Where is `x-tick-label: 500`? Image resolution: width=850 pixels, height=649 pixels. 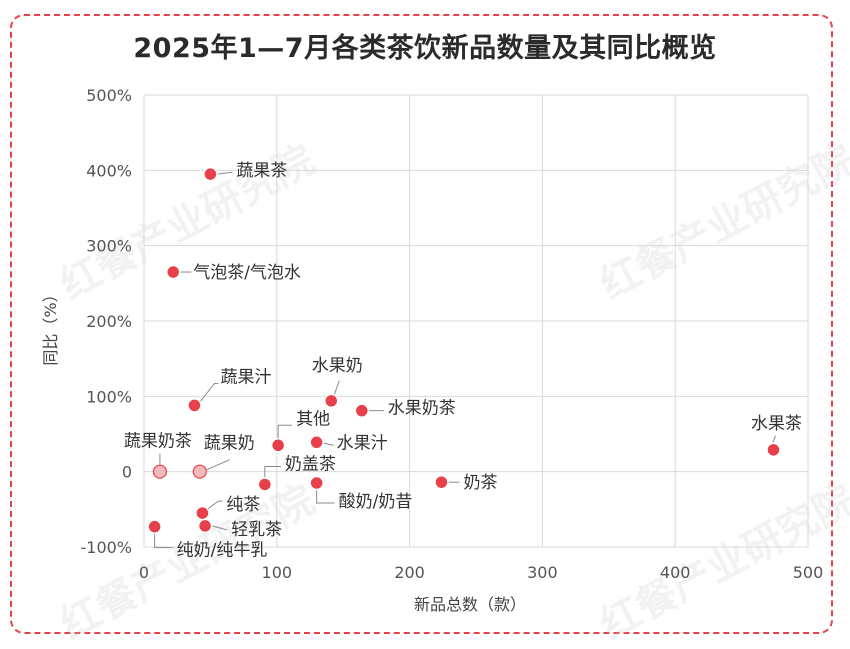
x-tick-label: 500 is located at coordinates (808, 572).